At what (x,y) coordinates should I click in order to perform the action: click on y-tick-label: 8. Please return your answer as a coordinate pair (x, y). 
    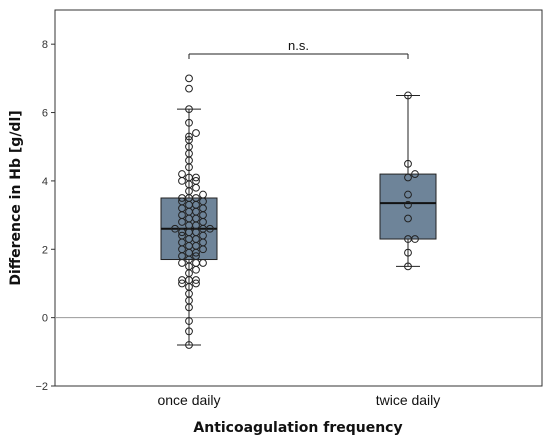
    Looking at the image, I should click on (45, 45).